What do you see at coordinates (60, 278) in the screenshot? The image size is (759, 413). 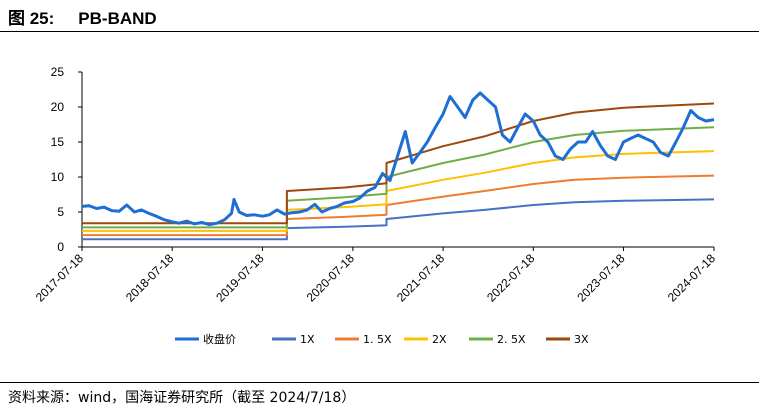 I see `x-tick-label: 2017-07-18` at bounding box center [60, 278].